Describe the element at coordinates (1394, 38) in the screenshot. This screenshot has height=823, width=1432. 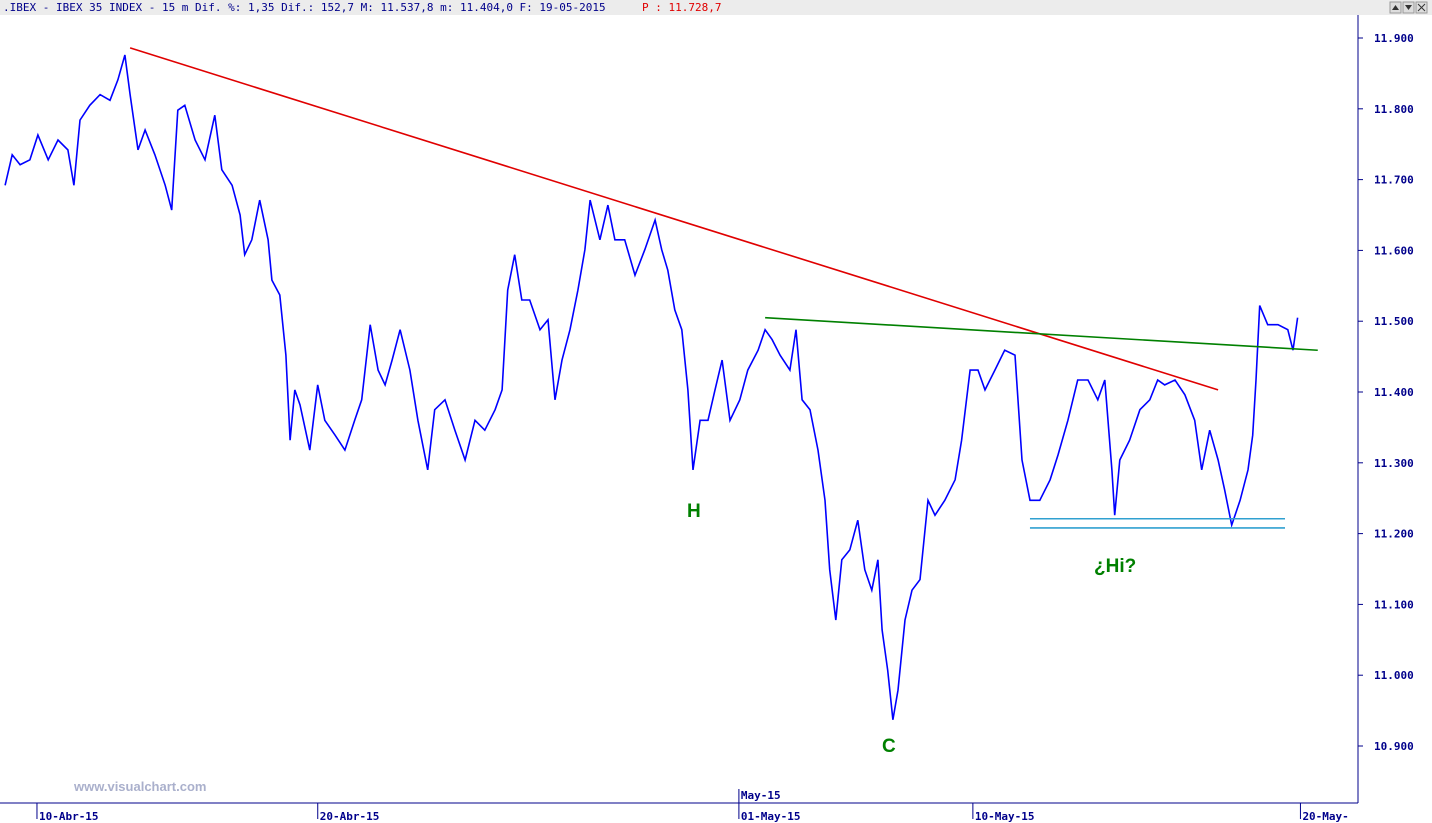
I see `y-tick-label: 11.900` at that location.